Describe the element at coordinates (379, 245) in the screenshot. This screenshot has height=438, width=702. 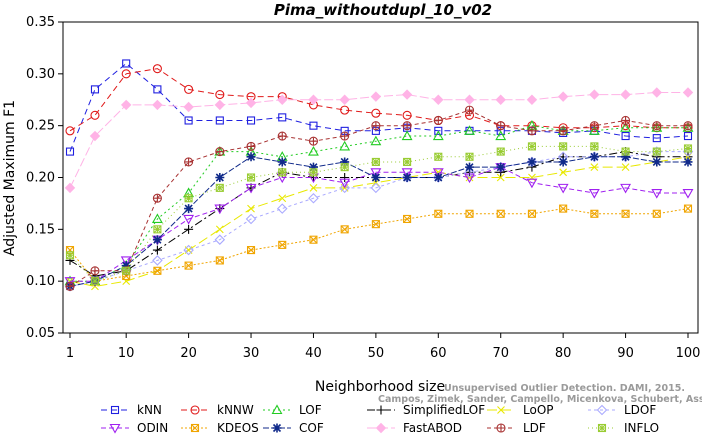
I see `series-line` at that location.